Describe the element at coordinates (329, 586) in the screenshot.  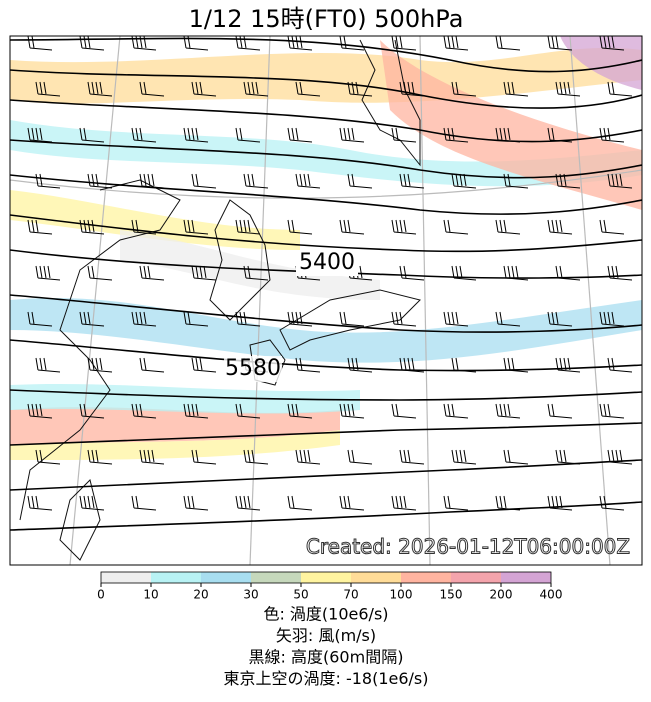
I see `colorbar: 0 10 20 30 50 70 100 150 200 400` at that location.